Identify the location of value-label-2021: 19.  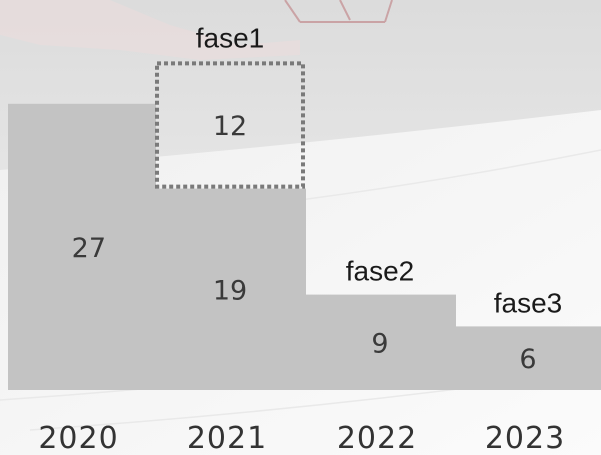
(230, 290).